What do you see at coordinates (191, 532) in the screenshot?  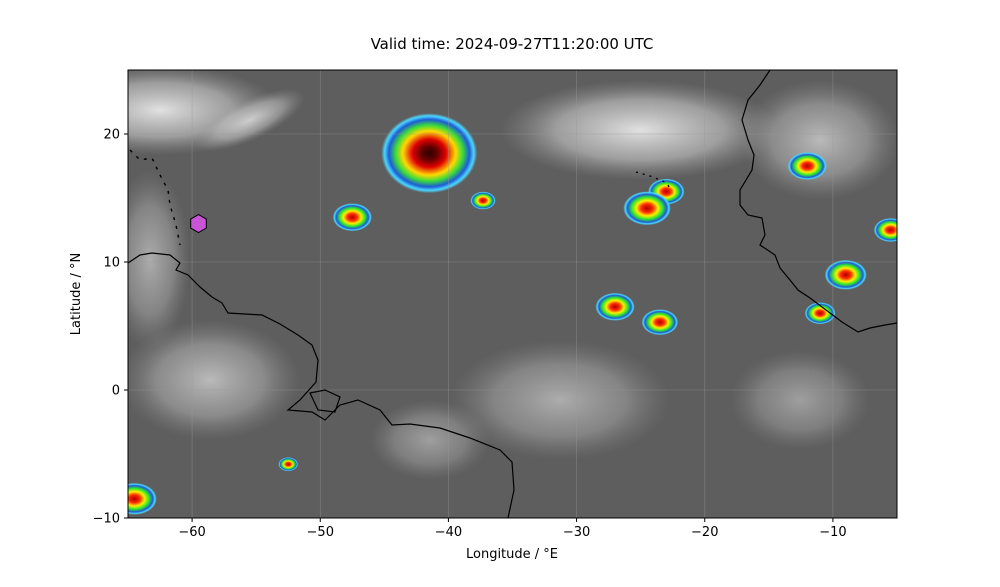 I see `x-tick-label: −60` at bounding box center [191, 532].